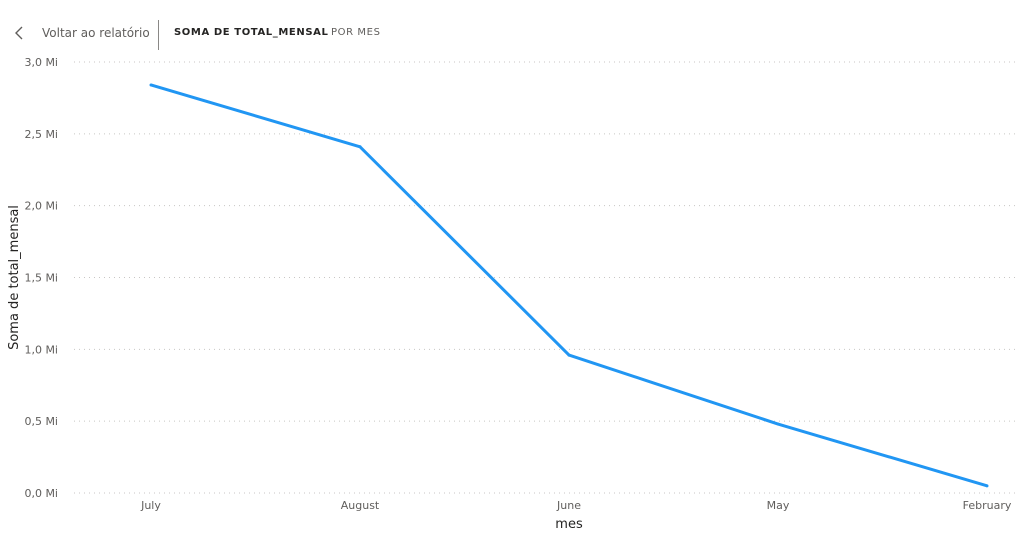 Image resolution: width=1023 pixels, height=535 pixels. I want to click on x-tick-label: June, so click(568, 505).